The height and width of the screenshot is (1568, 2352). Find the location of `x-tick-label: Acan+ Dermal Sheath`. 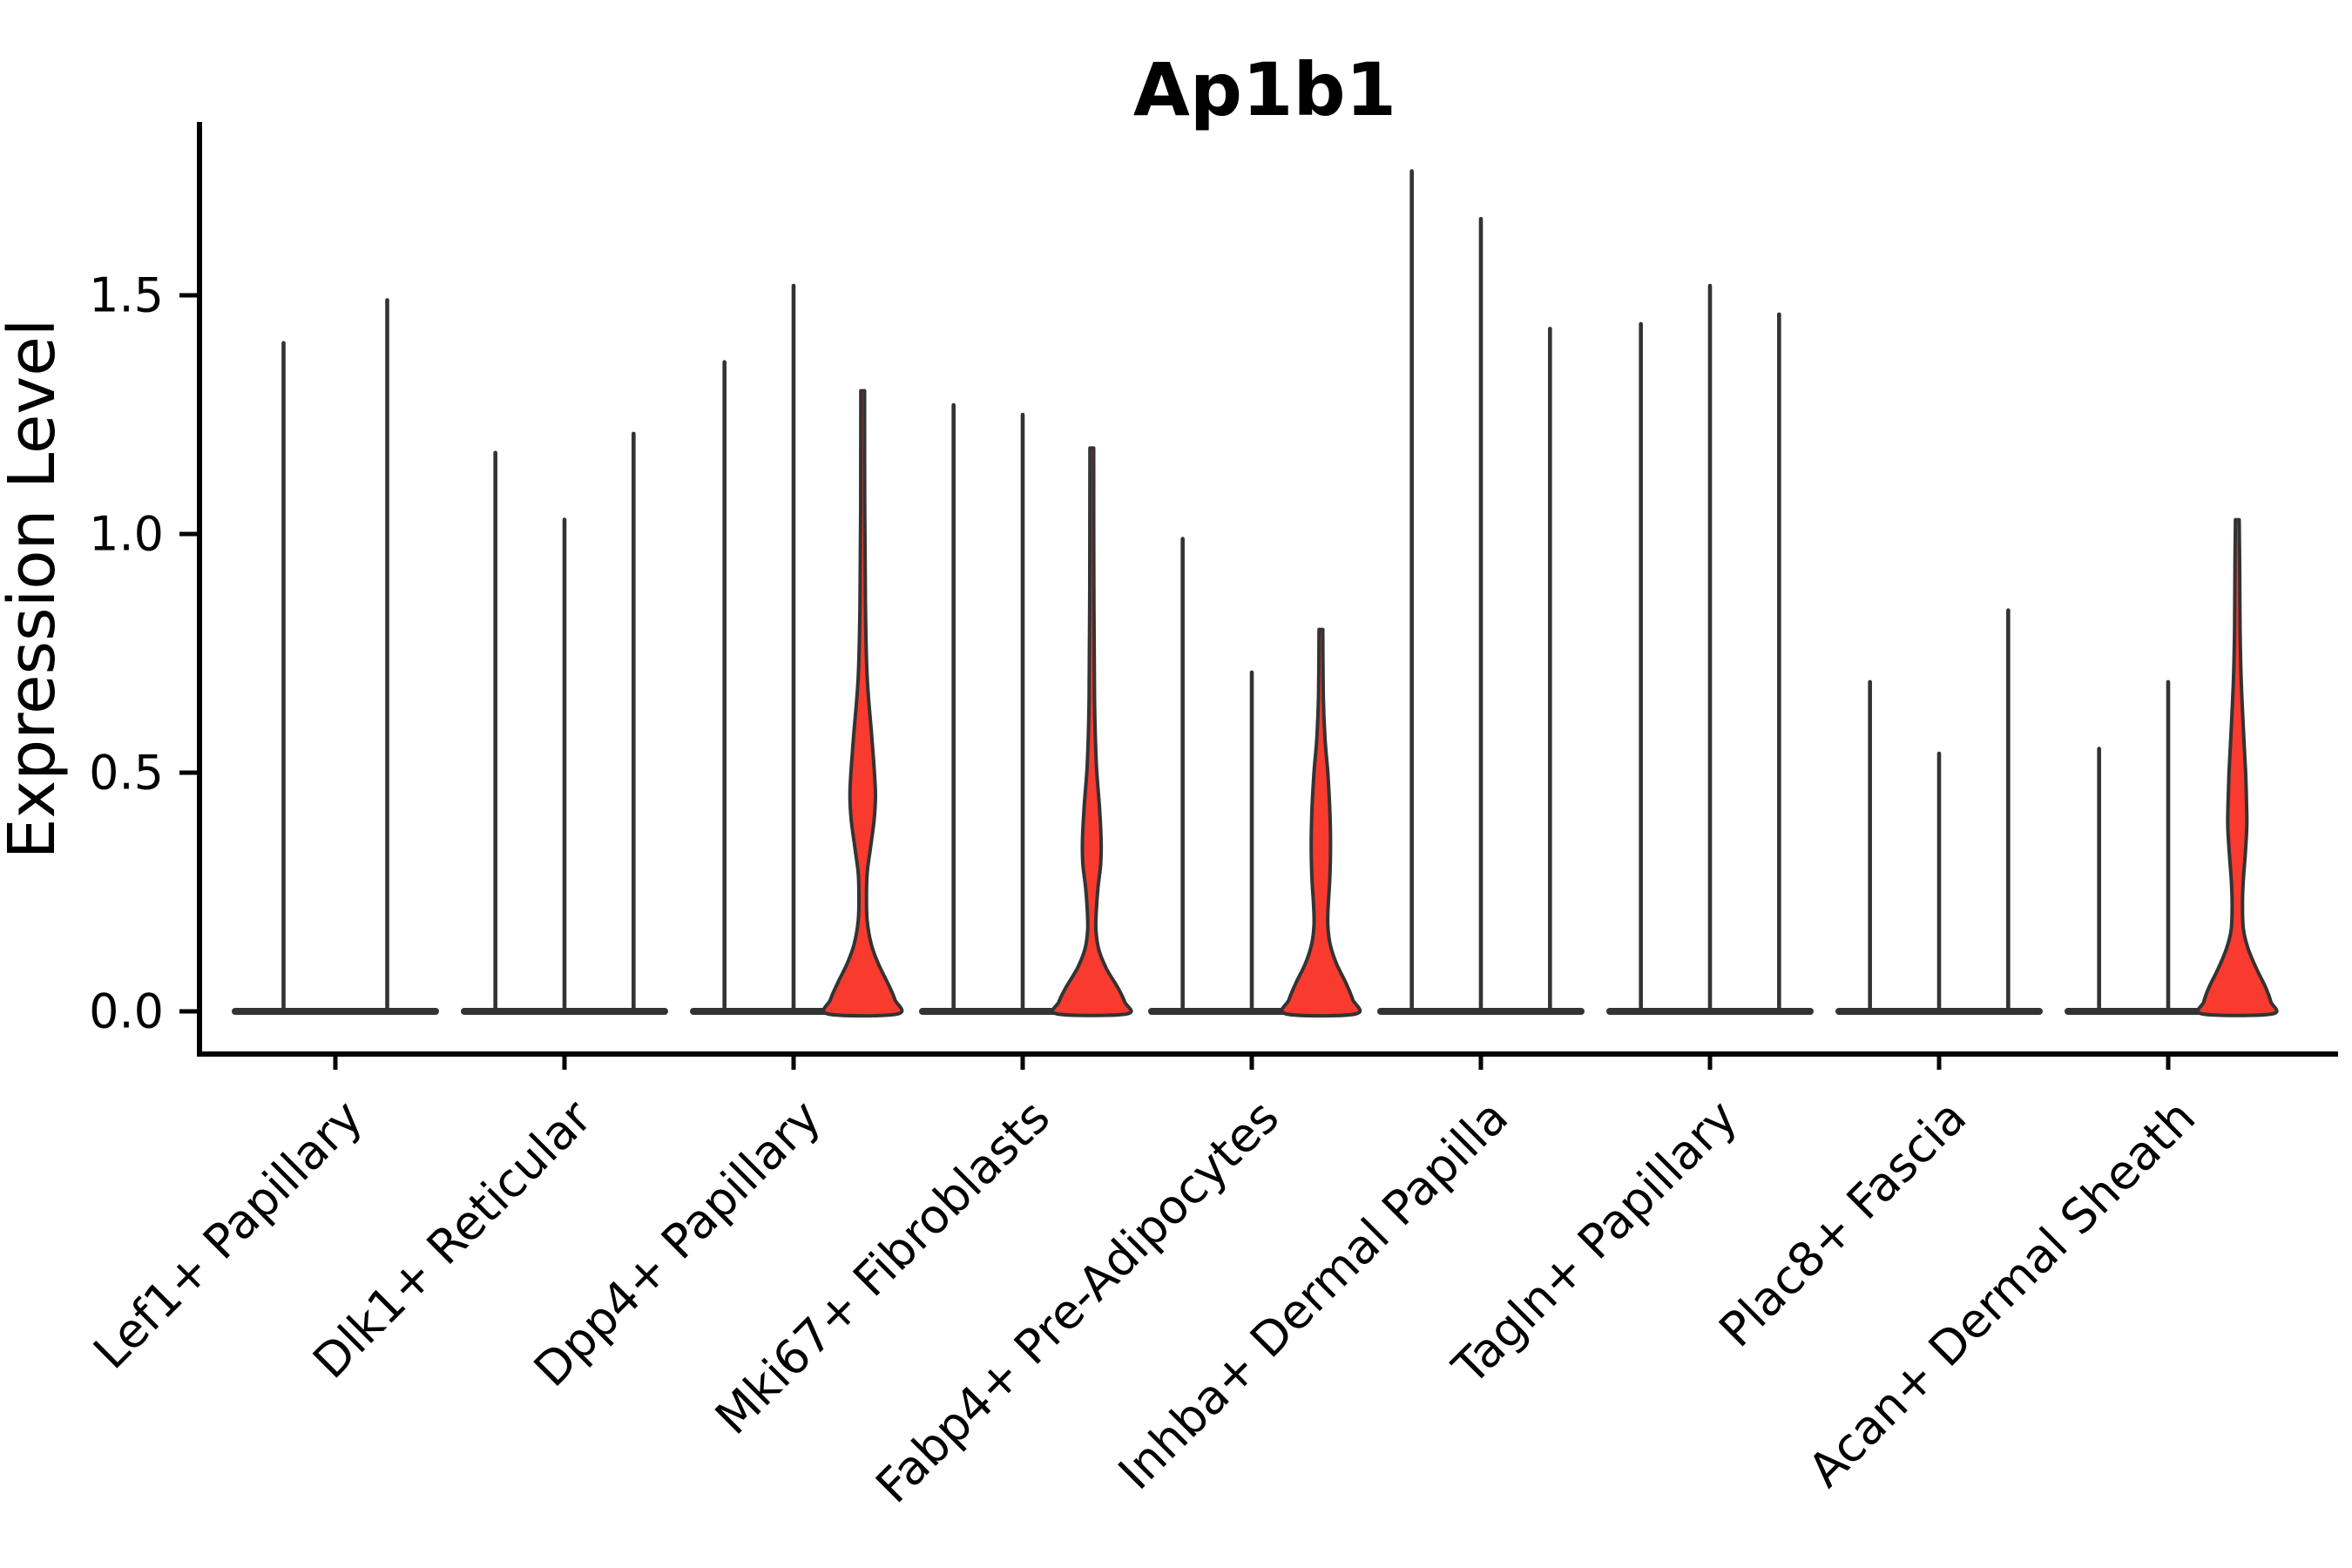

x-tick-label: Acan+ Dermal Sheath is located at coordinates (2002, 1293).